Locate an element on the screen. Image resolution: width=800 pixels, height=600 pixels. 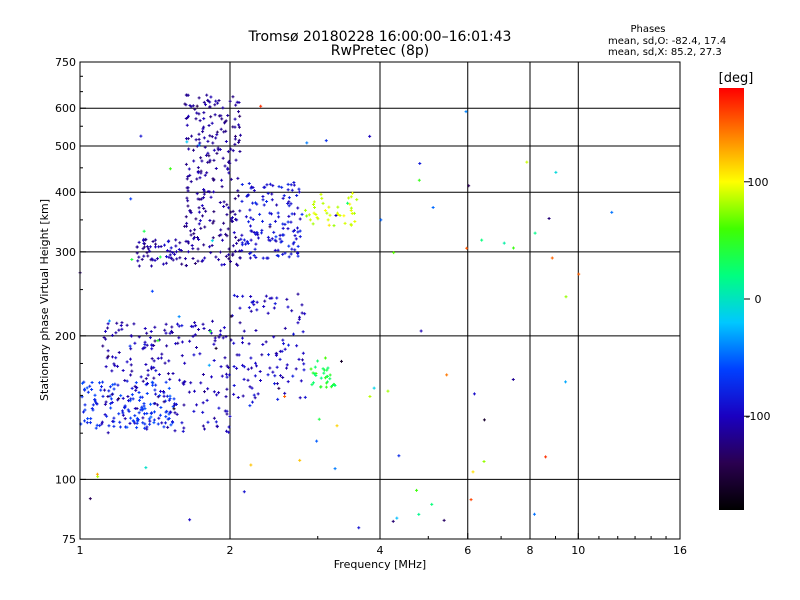
chart-subtitle: RwPretec (8p) is located at coordinates (380, 51).